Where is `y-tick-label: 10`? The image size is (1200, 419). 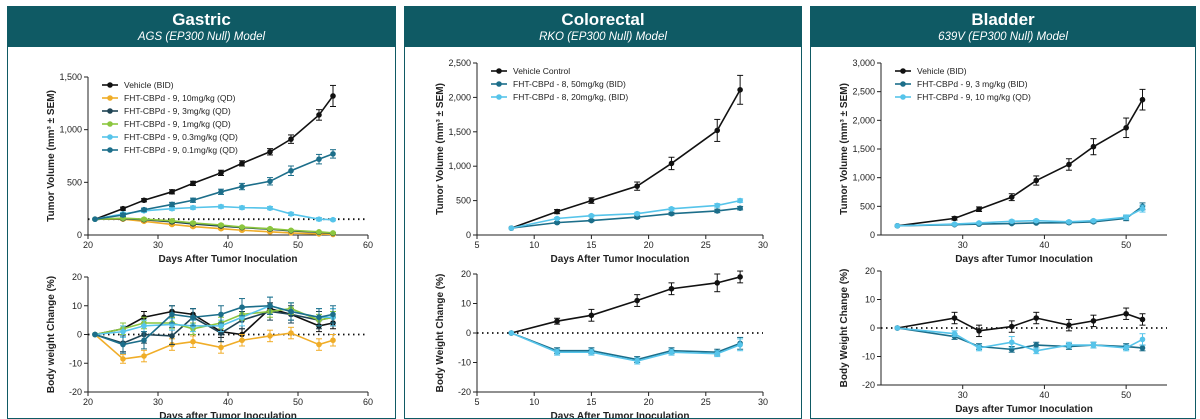
y-tick-label: 10 is located at coordinates (466, 304).